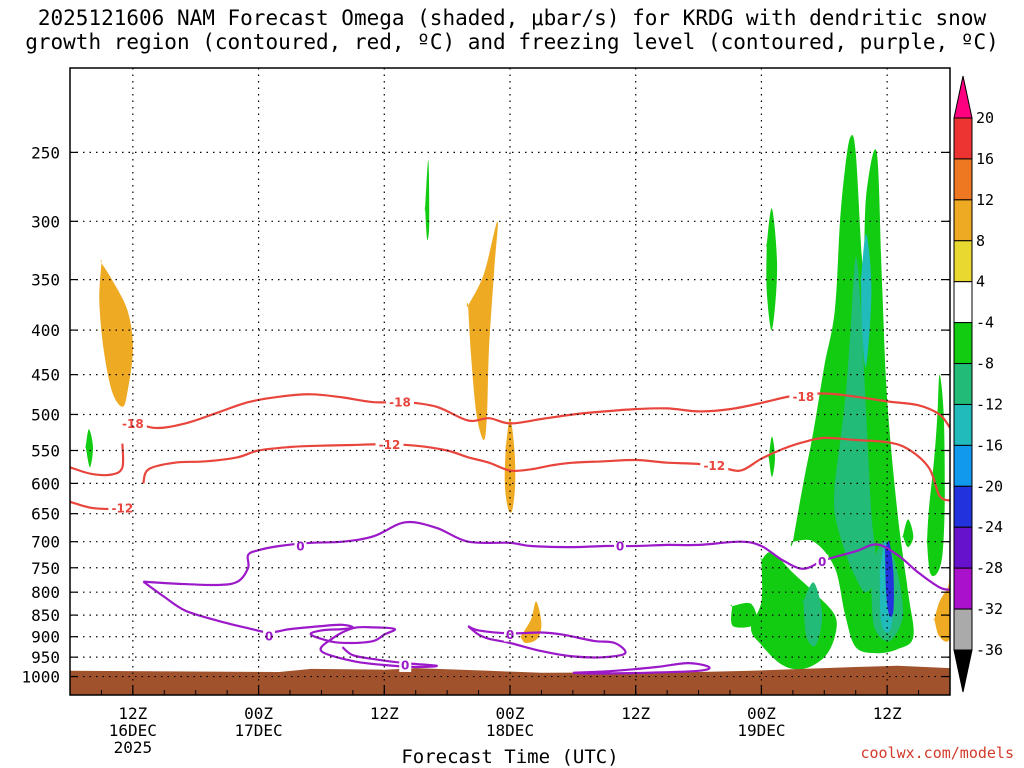 This screenshot has width=1024, height=768. What do you see at coordinates (985, 323) in the screenshot?
I see `colorbar-label-5: -4` at bounding box center [985, 323].